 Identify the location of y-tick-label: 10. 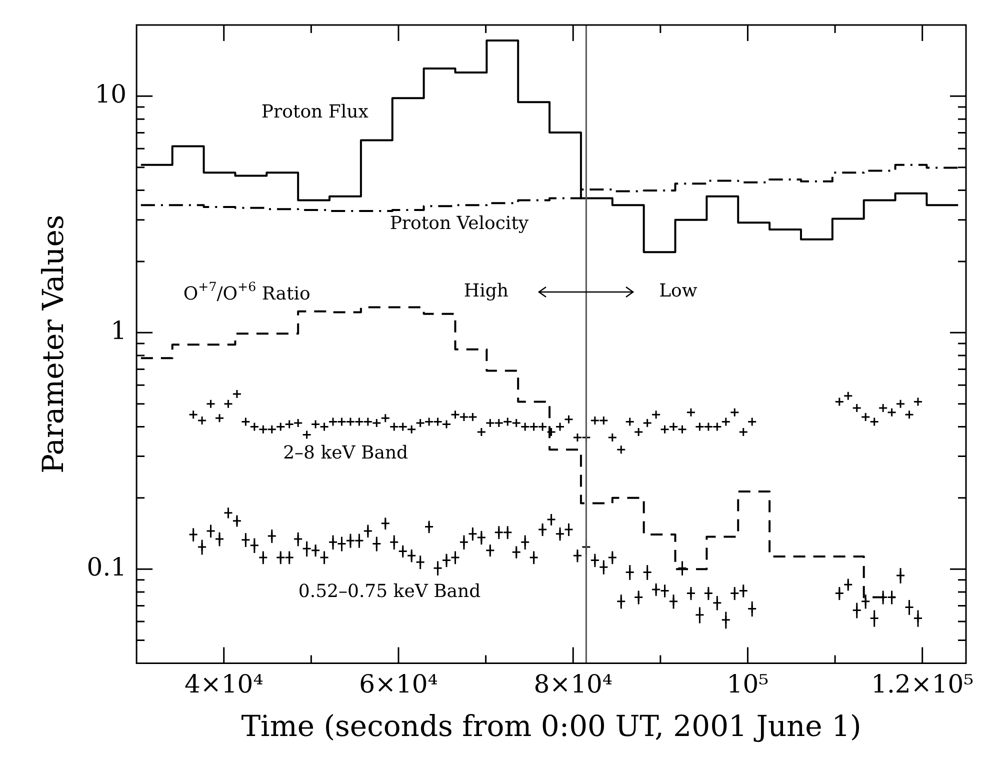
(110, 94).